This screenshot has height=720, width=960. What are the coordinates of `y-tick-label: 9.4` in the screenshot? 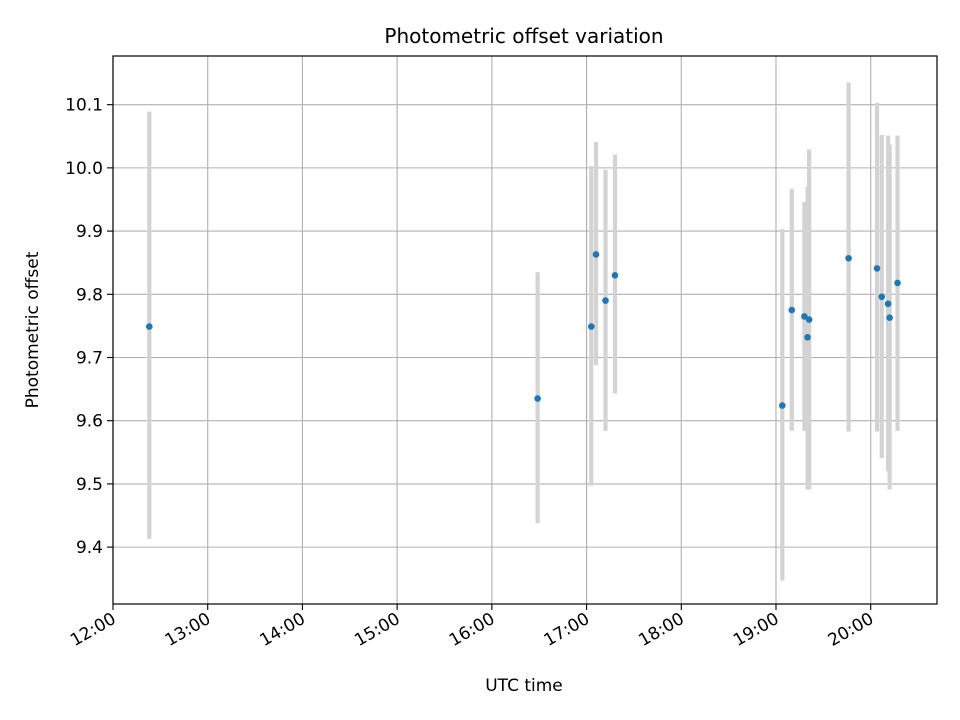 It's located at (89, 548).